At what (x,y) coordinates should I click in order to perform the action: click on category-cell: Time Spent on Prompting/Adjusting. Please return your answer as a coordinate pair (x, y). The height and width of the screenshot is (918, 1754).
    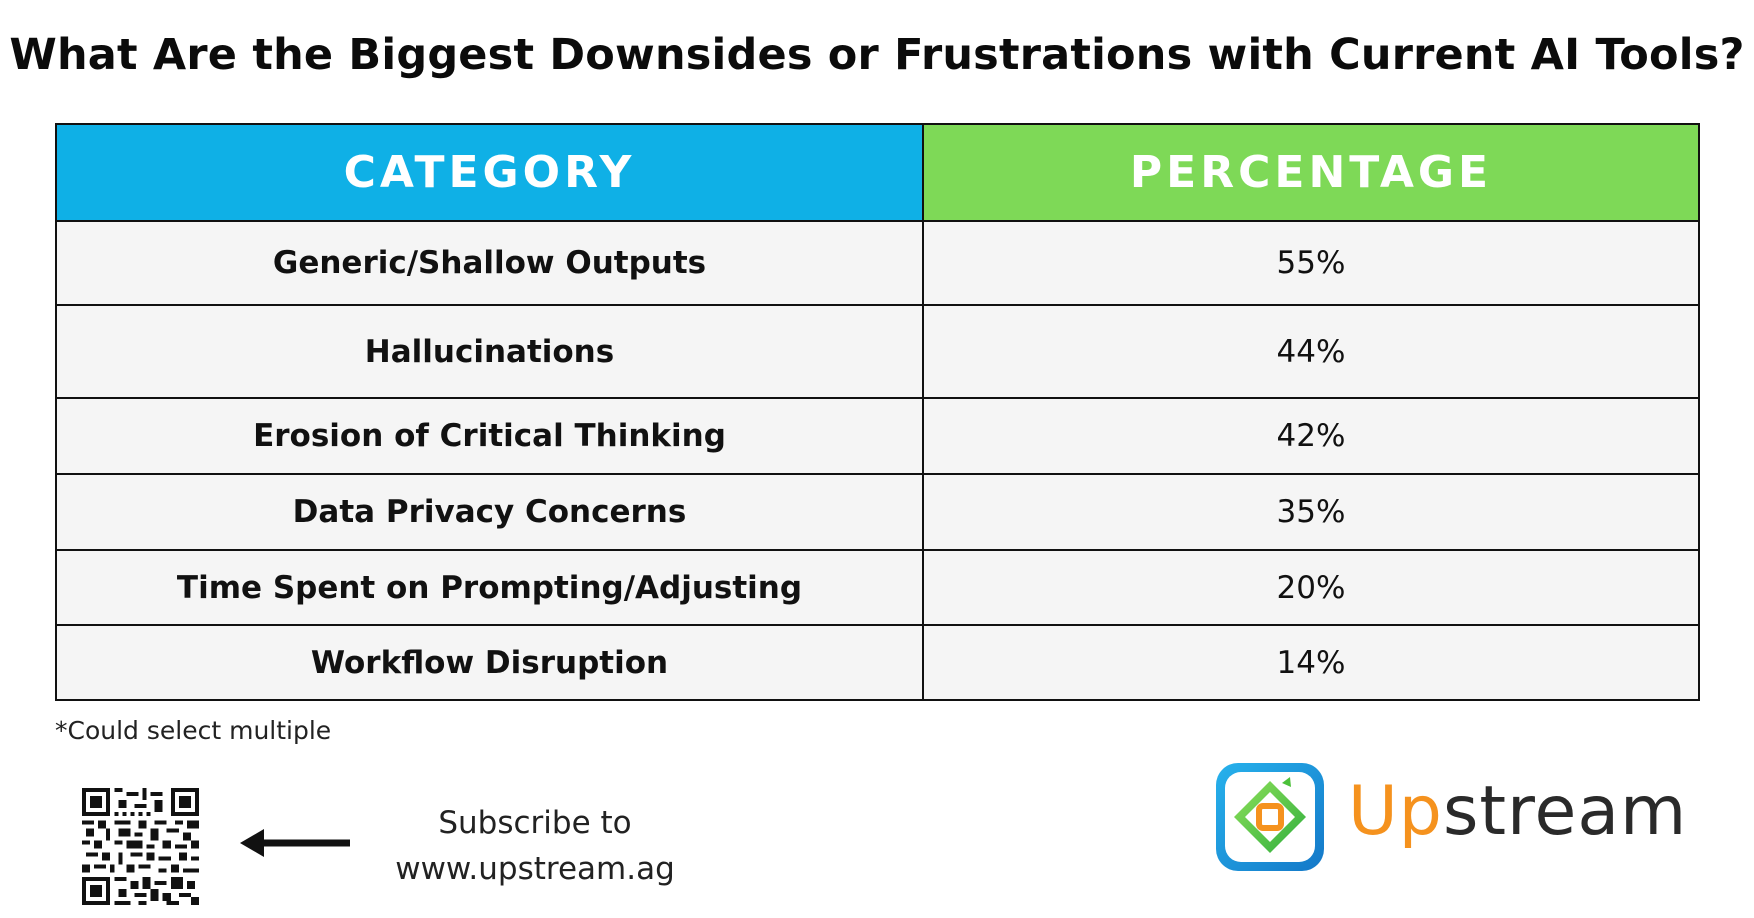
    Looking at the image, I should click on (489, 587).